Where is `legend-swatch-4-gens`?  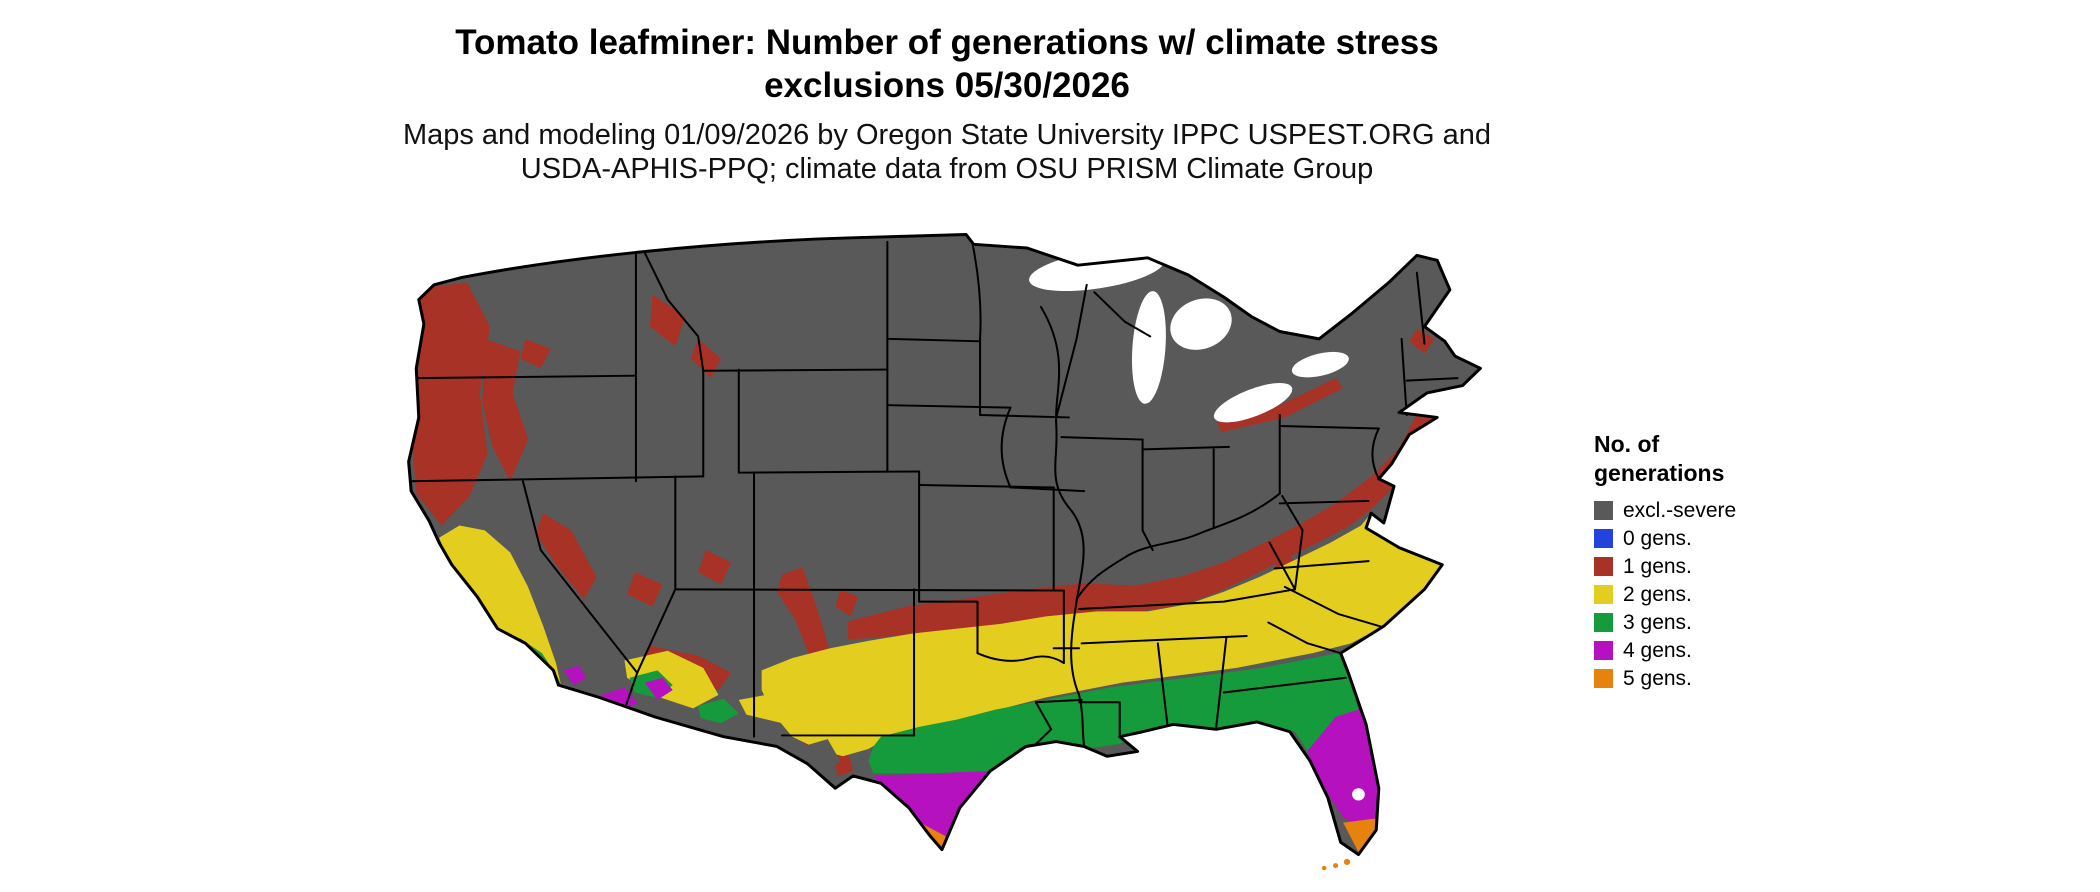
legend-swatch-4-gens is located at coordinates (1603, 650).